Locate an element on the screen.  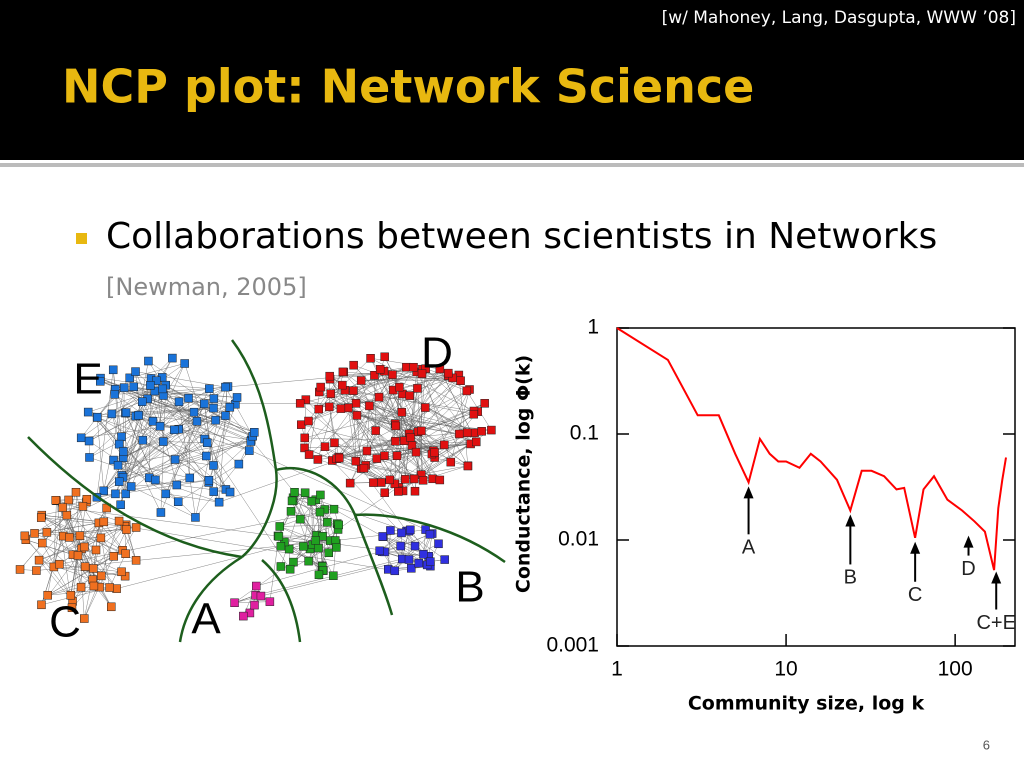
ncp-line is located at coordinates (811, 449).